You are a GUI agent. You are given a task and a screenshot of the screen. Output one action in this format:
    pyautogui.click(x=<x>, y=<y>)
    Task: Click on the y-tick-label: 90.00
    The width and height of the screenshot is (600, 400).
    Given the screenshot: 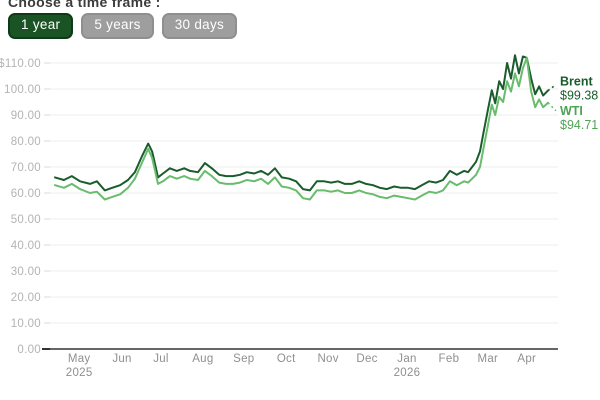 What is the action you would take?
    pyautogui.click(x=26, y=116)
    